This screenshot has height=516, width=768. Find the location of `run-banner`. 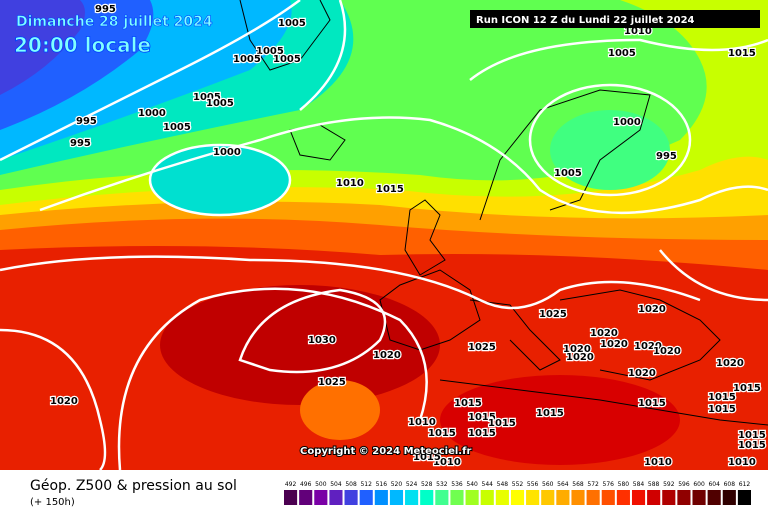

run-banner is located at coordinates (615, 19).